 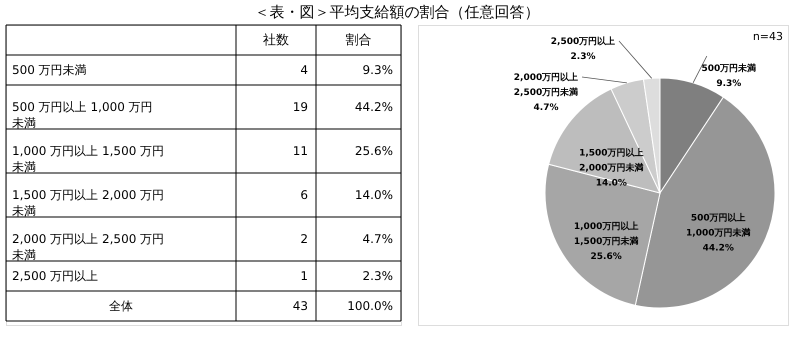 I want to click on data-label: 6, so click(x=304, y=195).